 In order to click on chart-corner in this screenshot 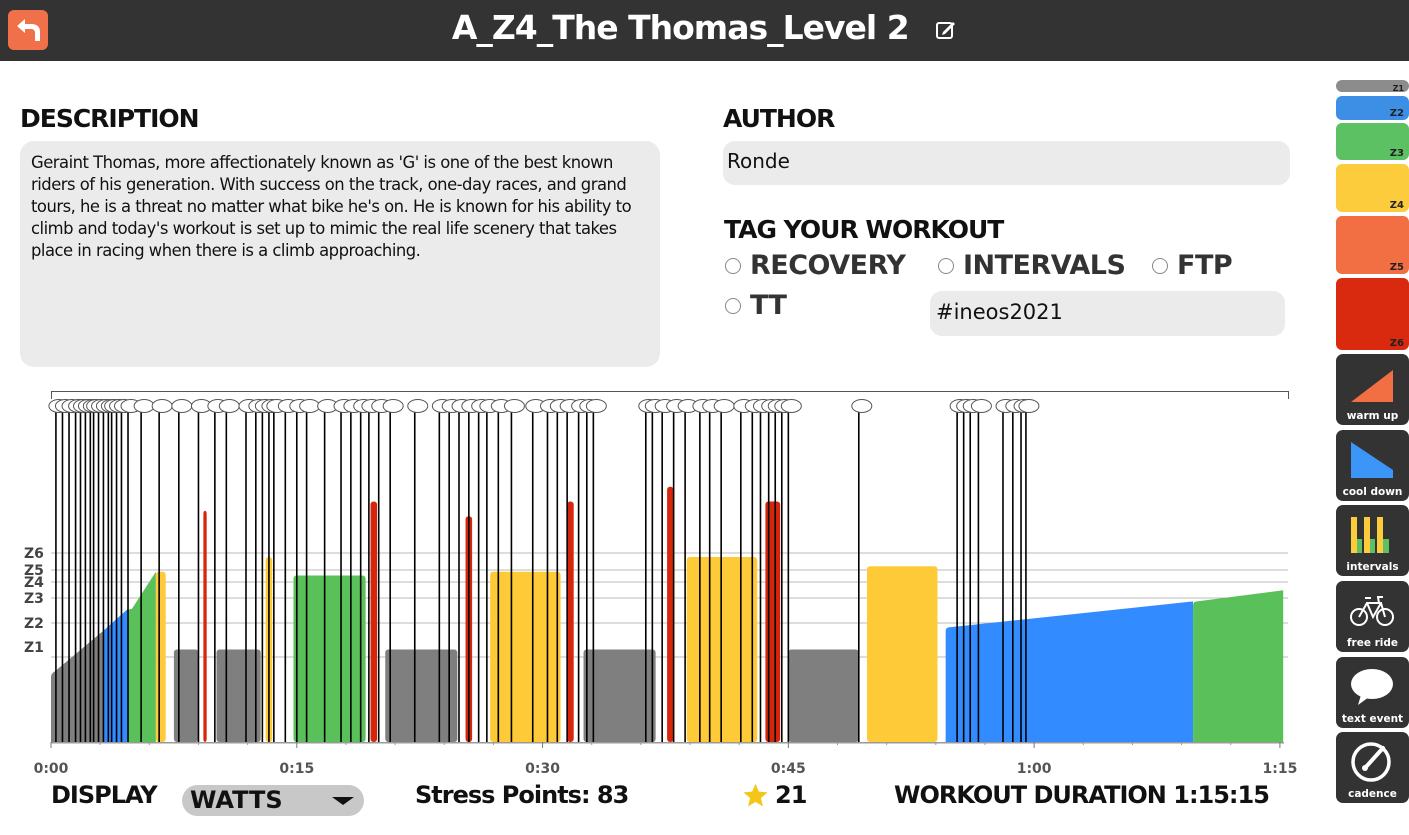, I will do `click(51, 395)`.